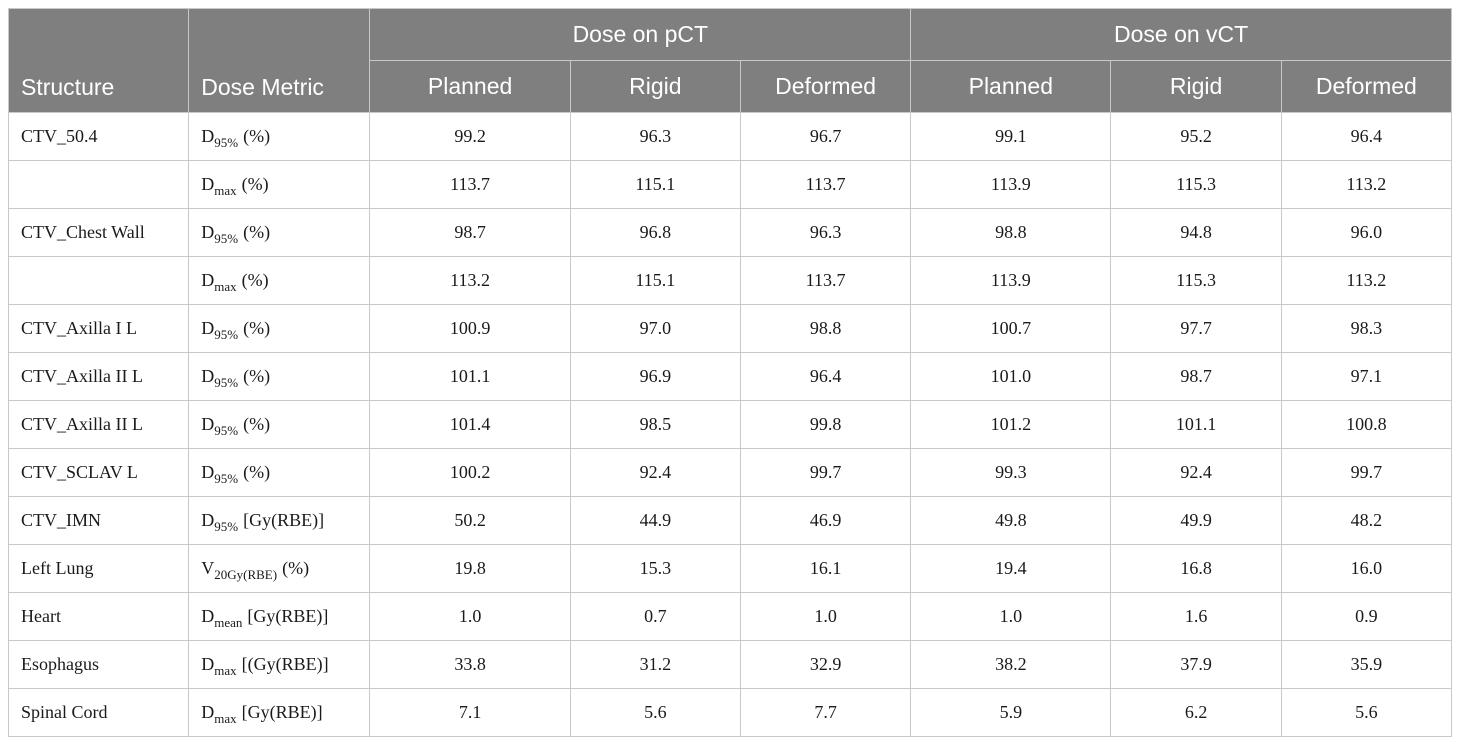 The width and height of the screenshot is (1460, 747). I want to click on header-dose-on-pct: Dose on pCT, so click(640, 34).